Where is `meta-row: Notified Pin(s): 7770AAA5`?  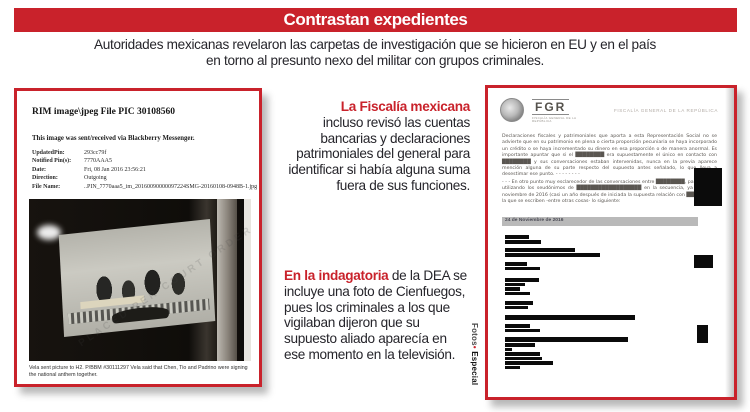
meta-row: Notified Pin(s): 7770AAA5 is located at coordinates (144, 161).